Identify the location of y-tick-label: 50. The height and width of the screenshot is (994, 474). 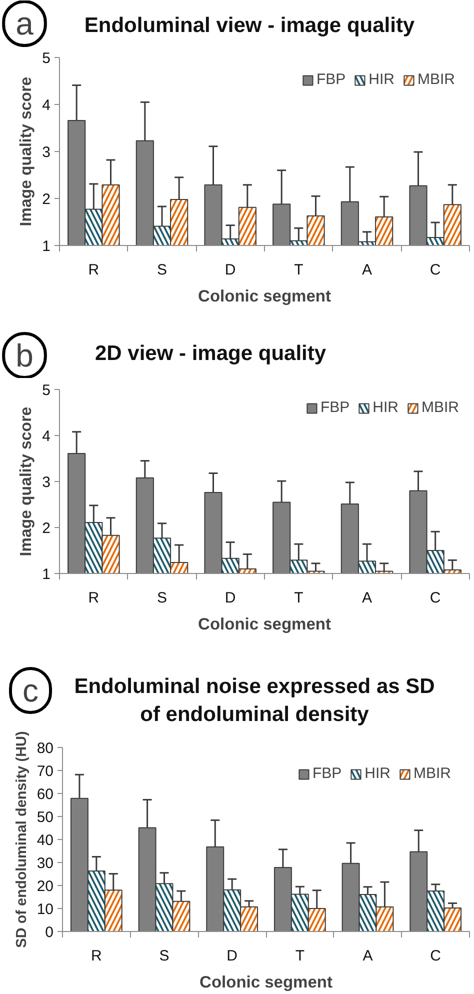
(45, 817).